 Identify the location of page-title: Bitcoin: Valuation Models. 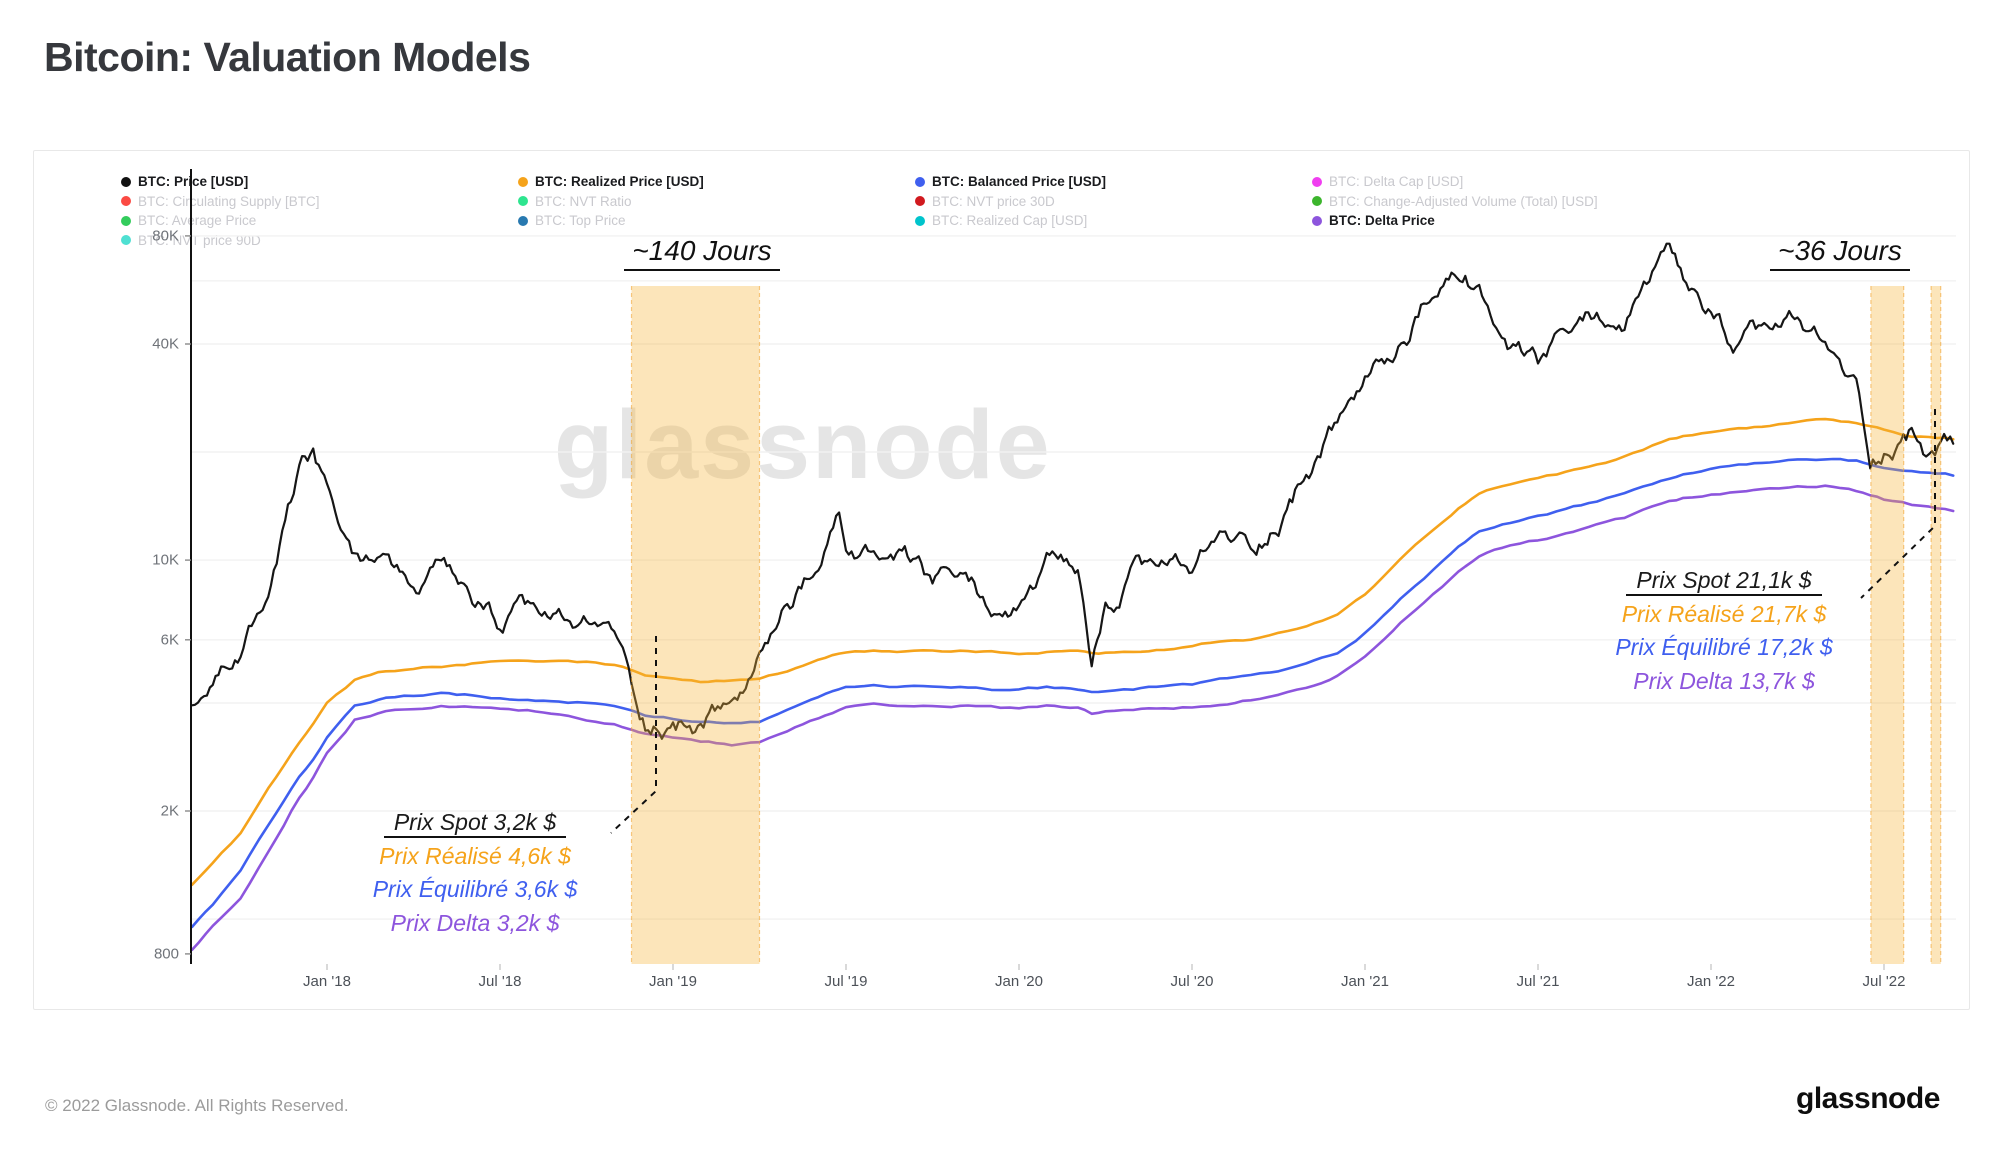
(287, 57).